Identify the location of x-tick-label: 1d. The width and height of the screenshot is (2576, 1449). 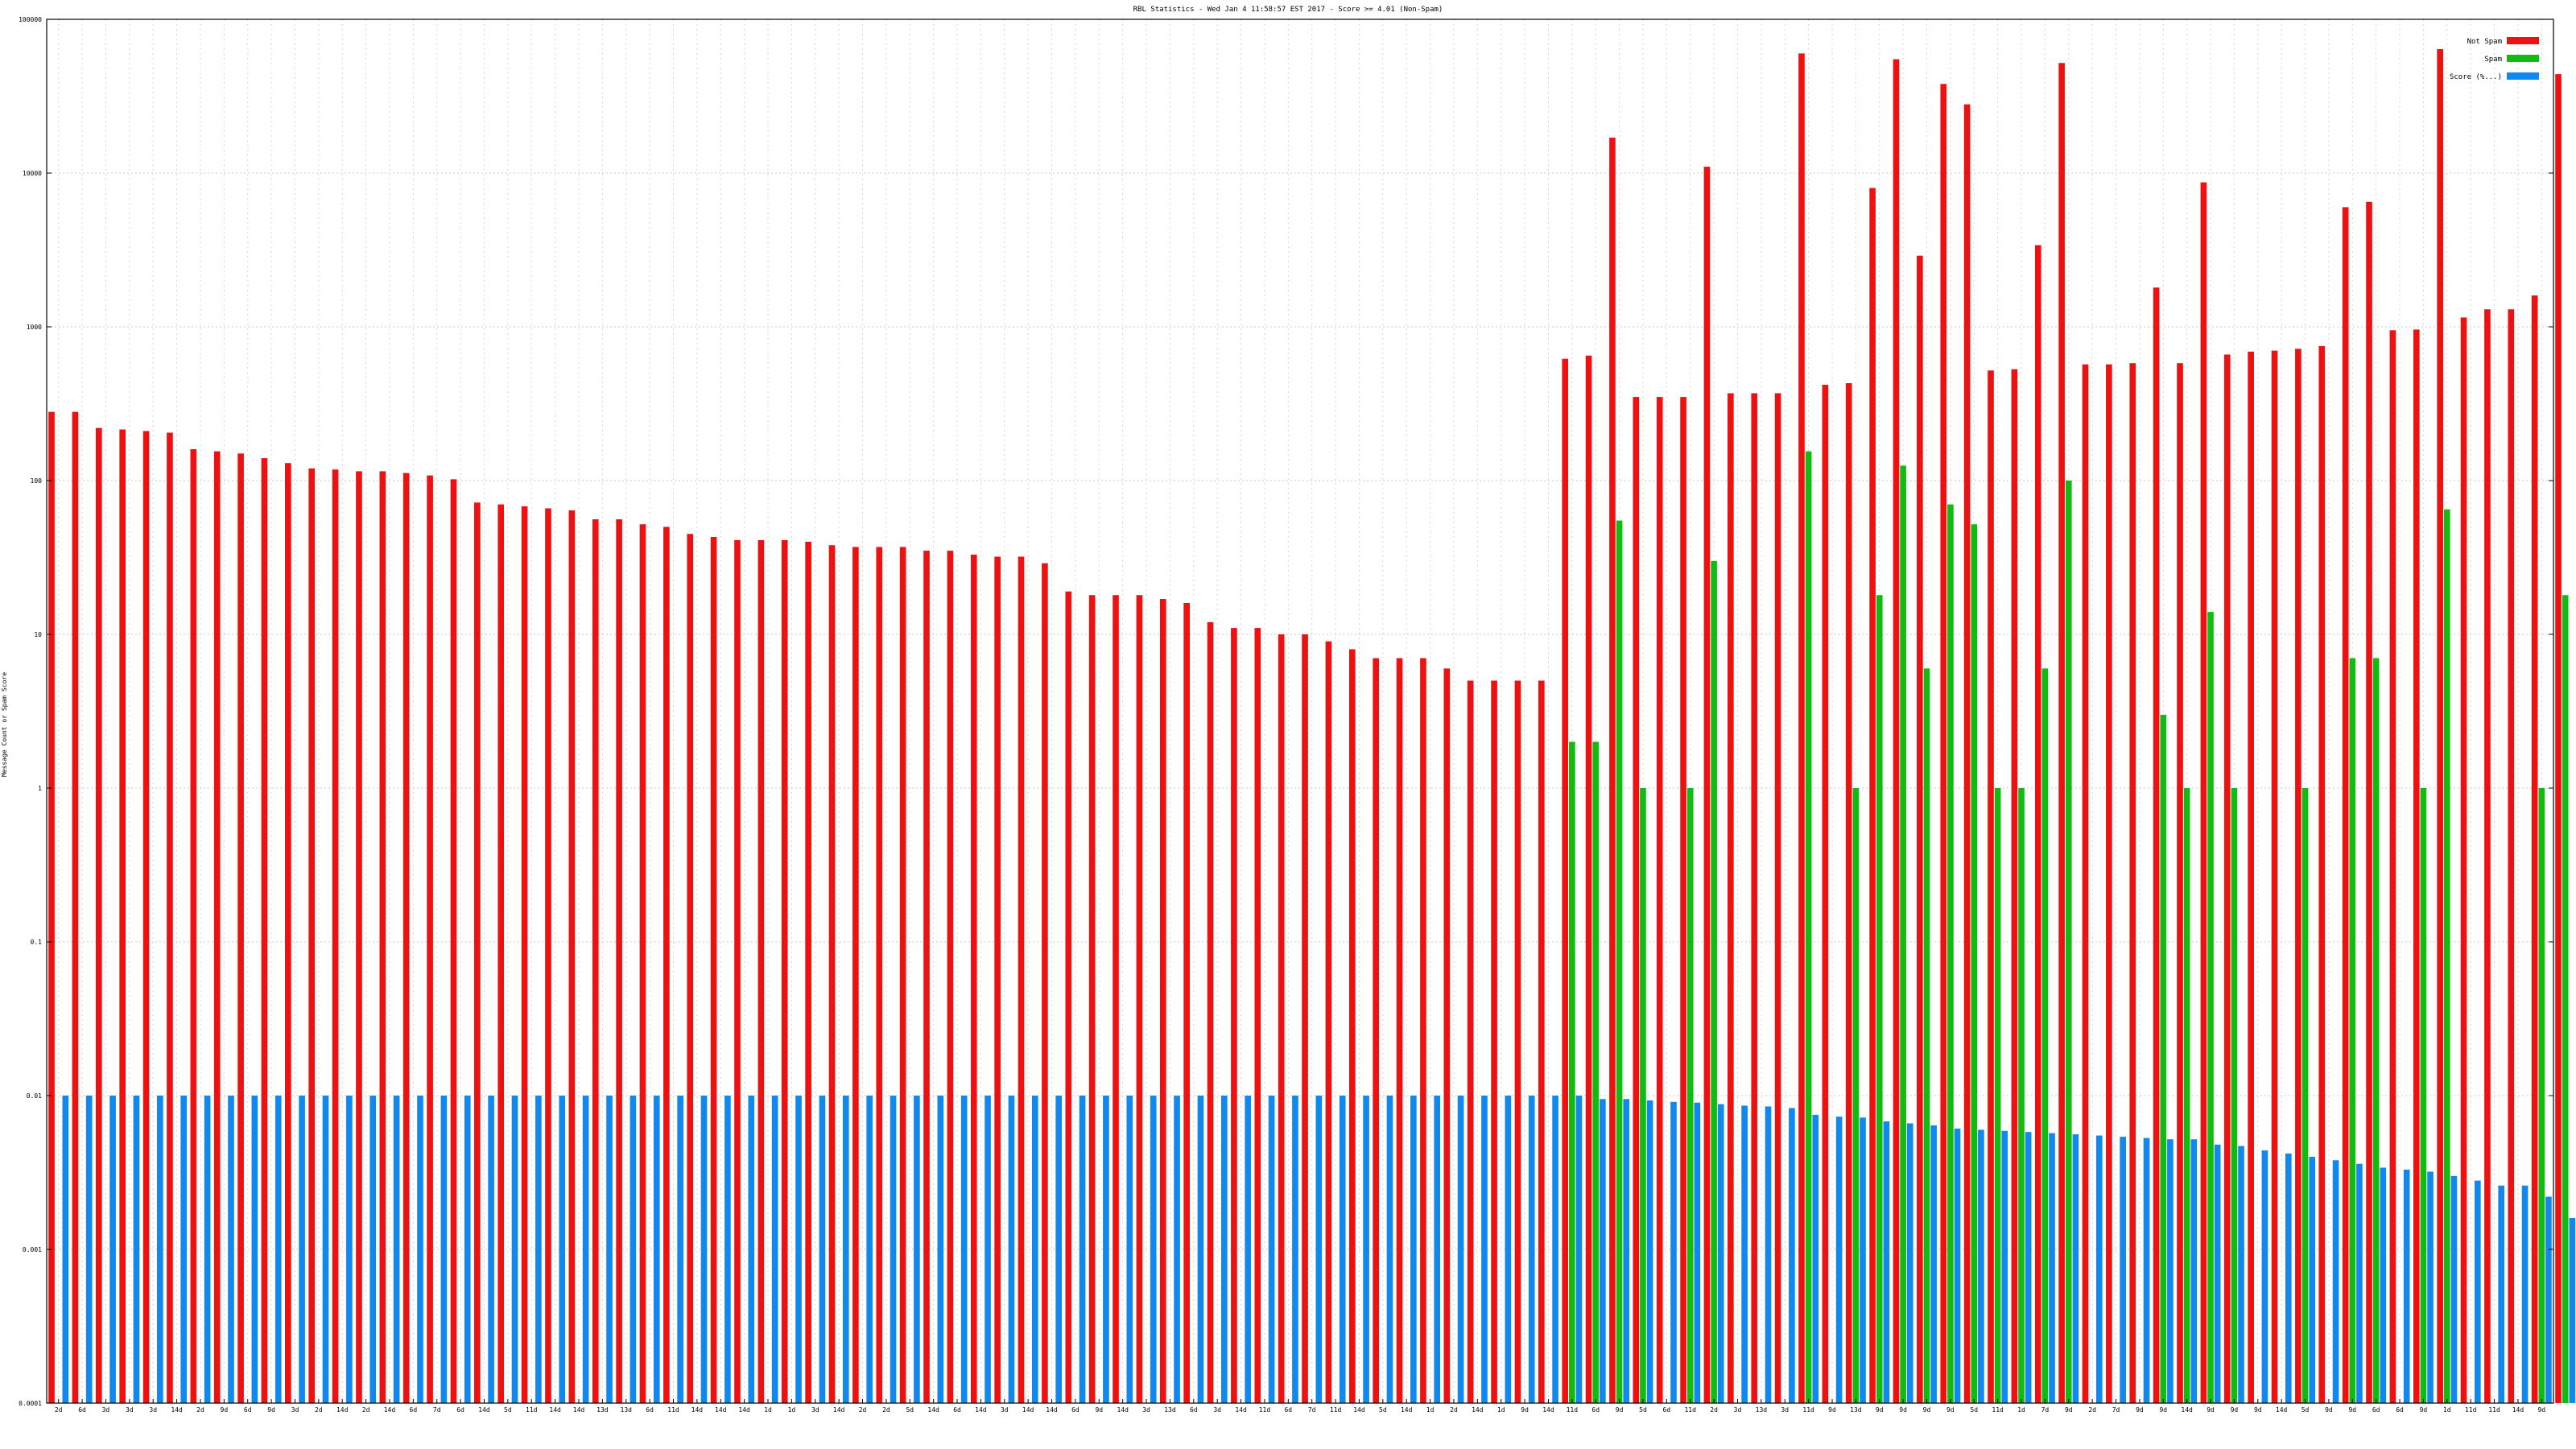
(1430, 1410).